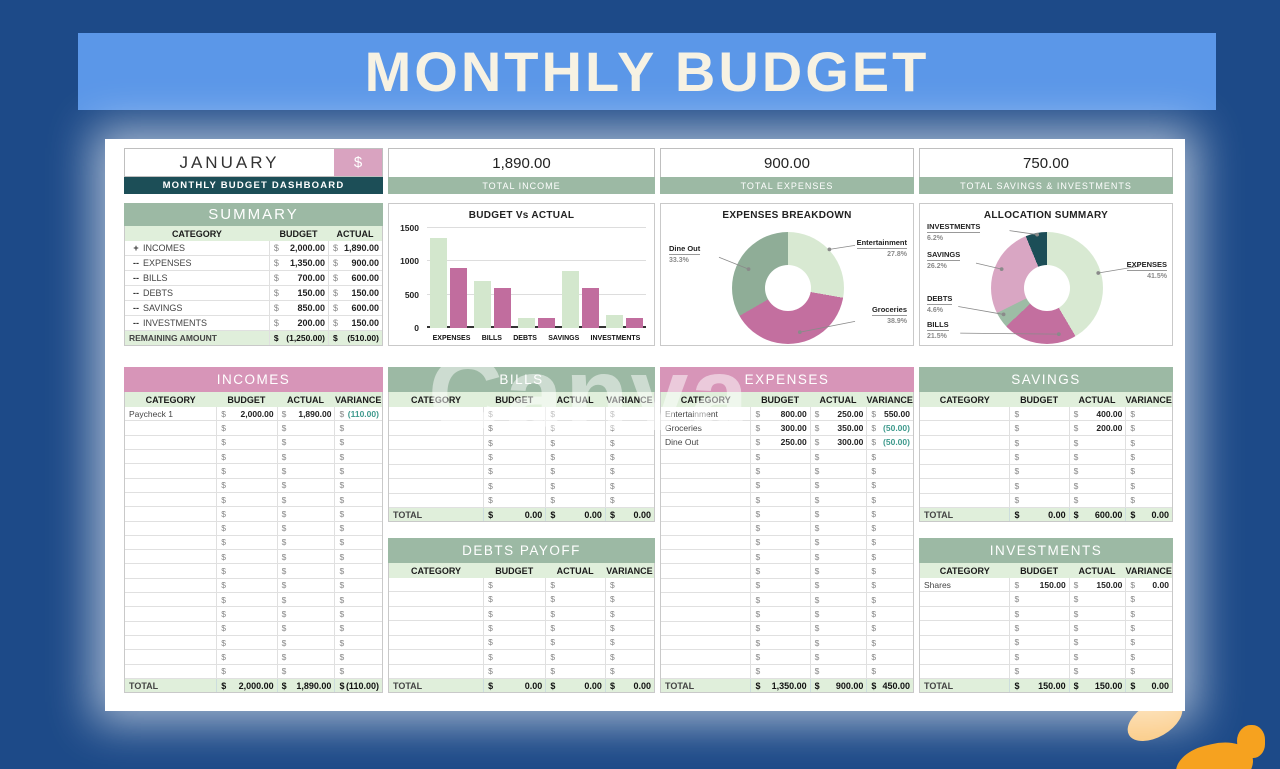 The width and height of the screenshot is (1280, 769). I want to click on donut2-ring, so click(1047, 288).